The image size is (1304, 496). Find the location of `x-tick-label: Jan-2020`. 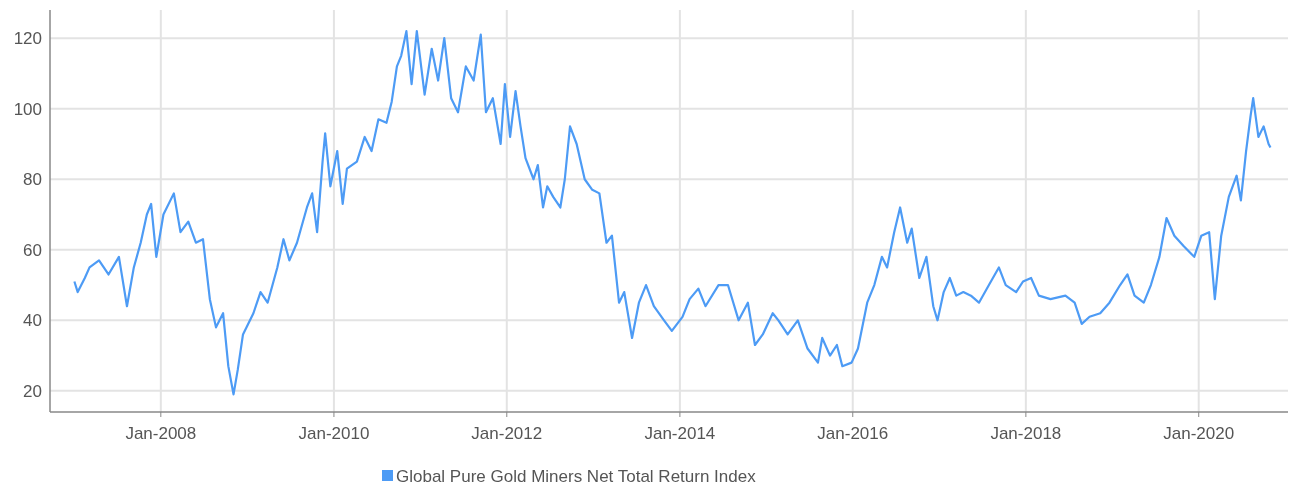

x-tick-label: Jan-2020 is located at coordinates (1199, 433).